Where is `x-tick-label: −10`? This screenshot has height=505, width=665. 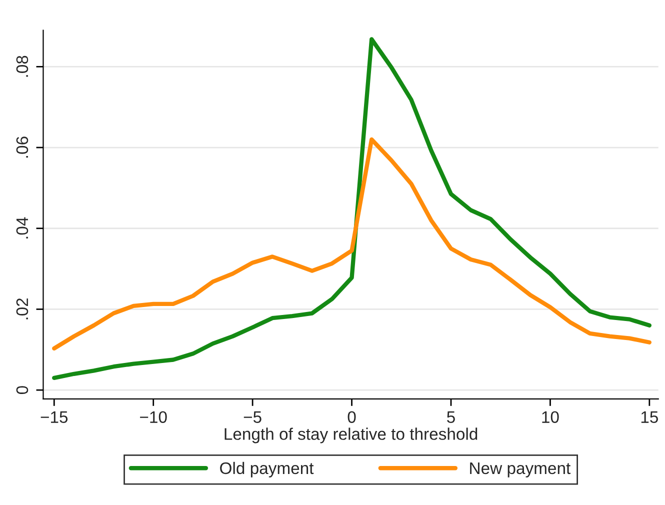
x-tick-label: −10 is located at coordinates (153, 417).